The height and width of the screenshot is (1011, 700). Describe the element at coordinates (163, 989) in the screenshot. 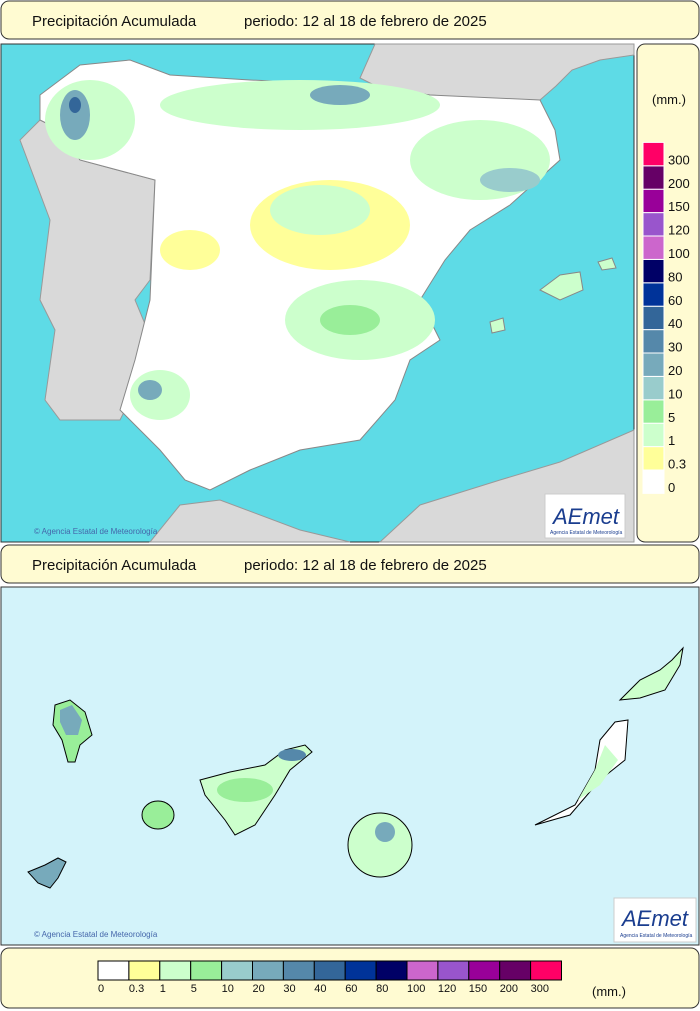

I see `legend-label: 1` at that location.